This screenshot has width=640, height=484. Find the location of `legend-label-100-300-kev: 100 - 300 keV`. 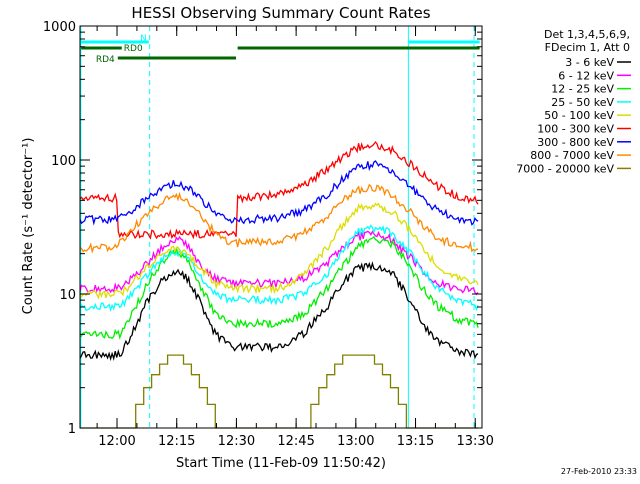

legend-label-100-300-kev: 100 - 300 keV is located at coordinates (575, 129).